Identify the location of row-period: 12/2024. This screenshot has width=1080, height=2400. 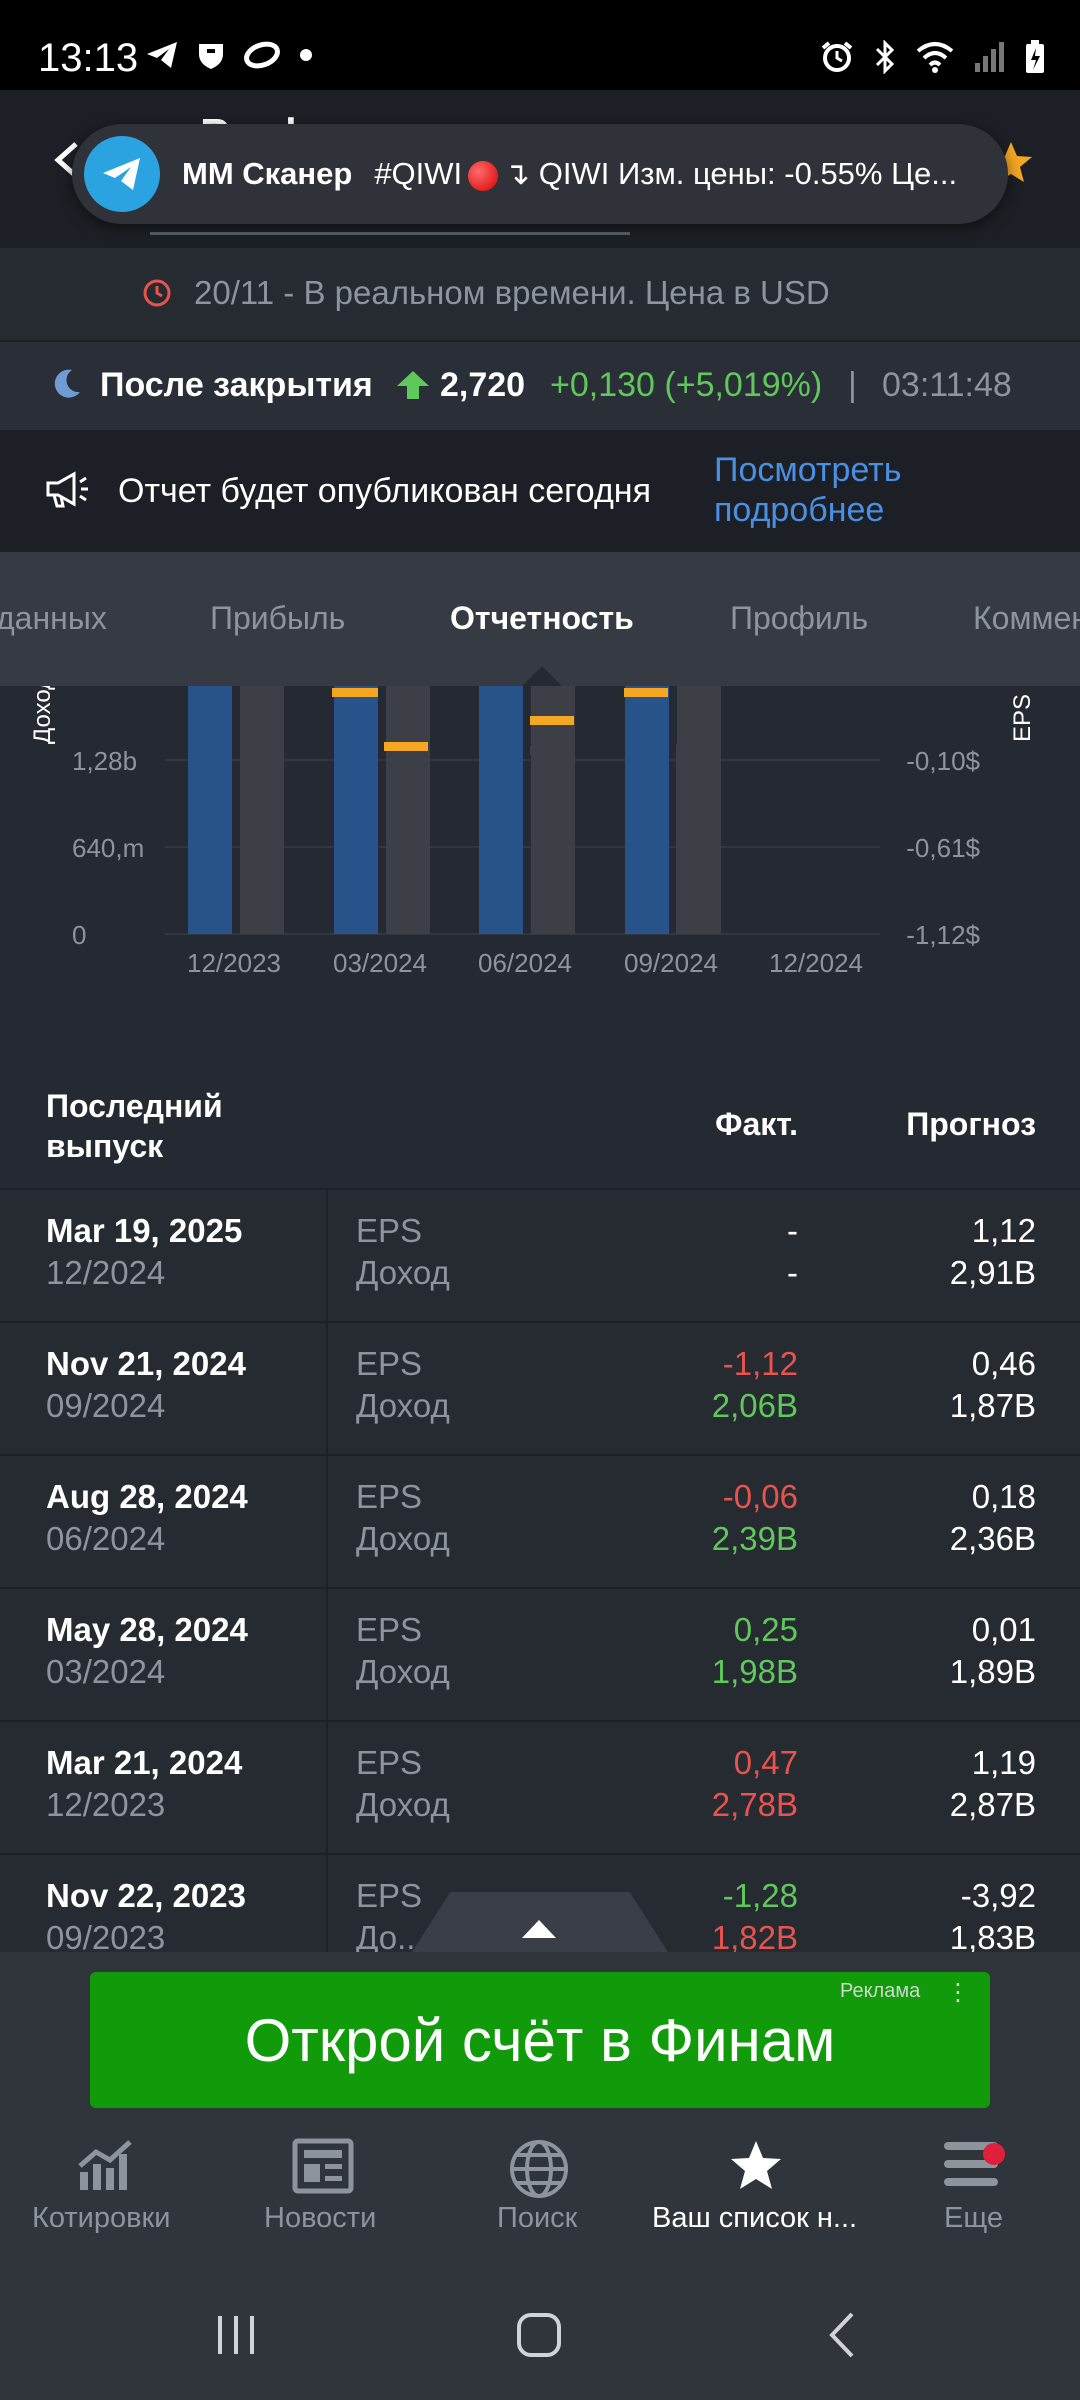
(106, 1272).